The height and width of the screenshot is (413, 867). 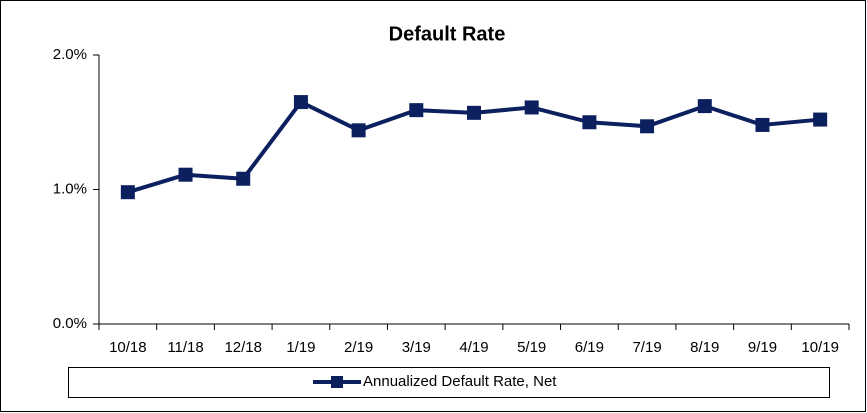 What do you see at coordinates (589, 347) in the screenshot?
I see `x-tick-label: 6/19` at bounding box center [589, 347].